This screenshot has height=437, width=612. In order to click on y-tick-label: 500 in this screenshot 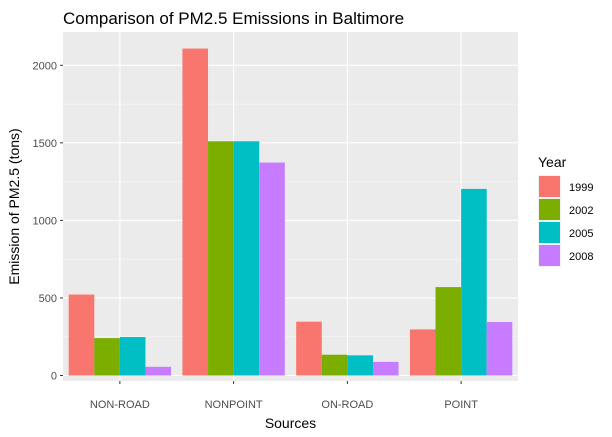, I will do `click(48, 299)`.